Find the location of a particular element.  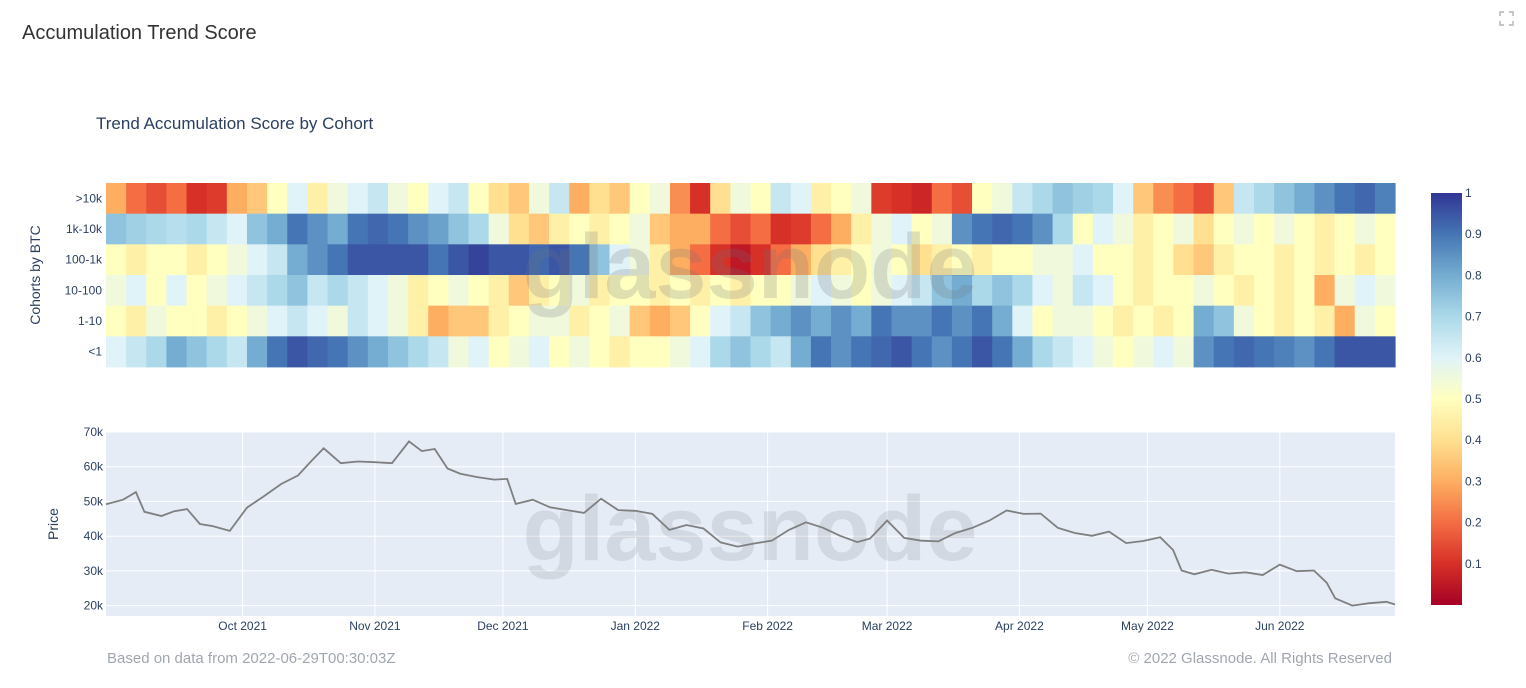

price-y-tick-label: 20k is located at coordinates (94, 606).